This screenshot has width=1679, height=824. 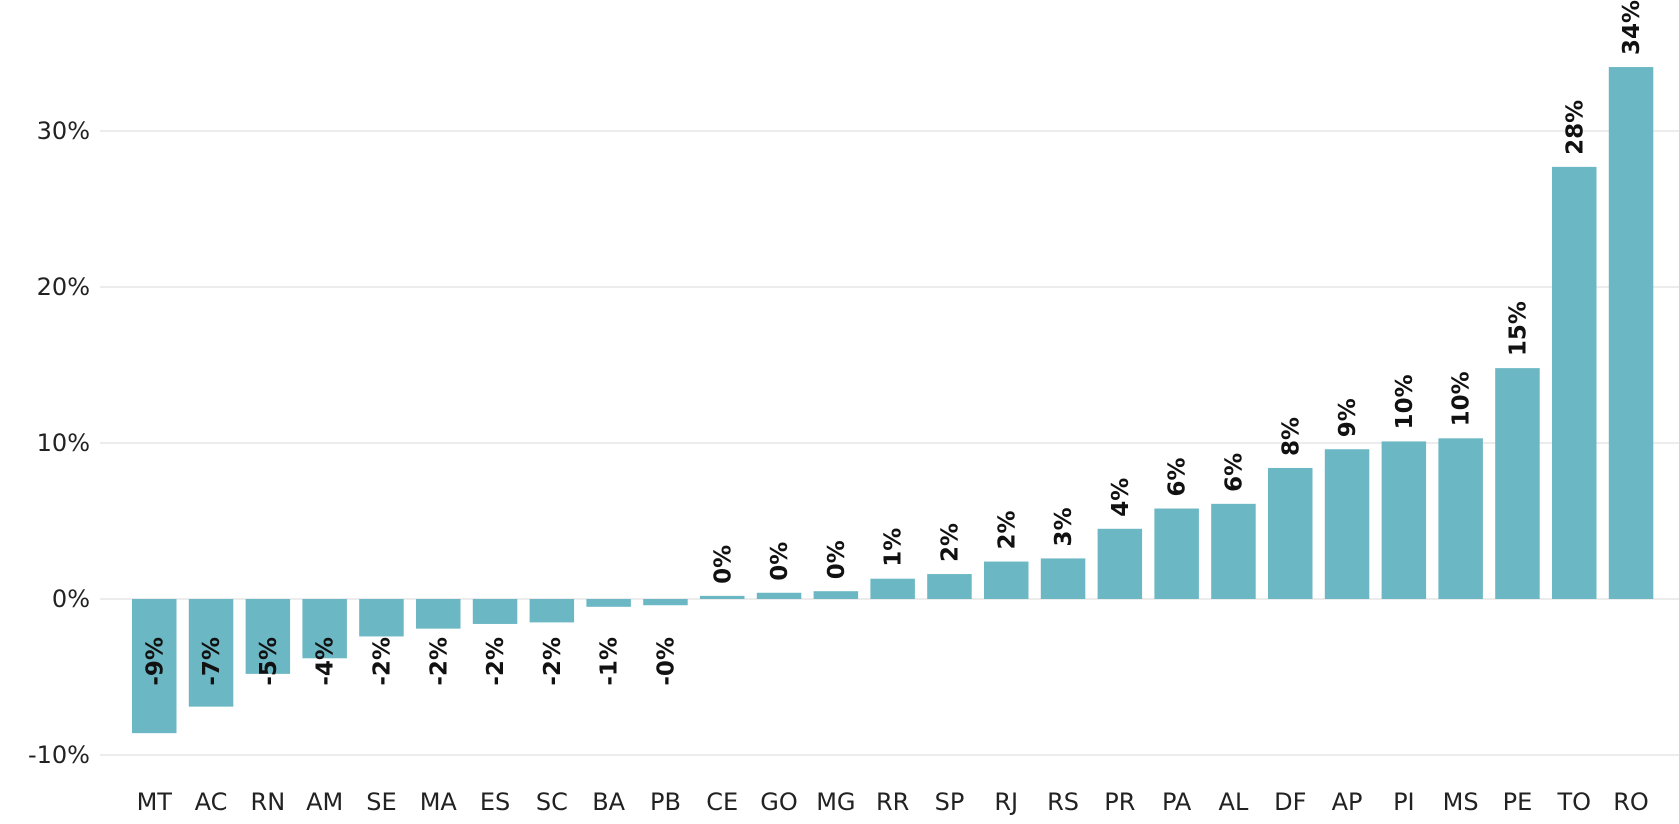 What do you see at coordinates (155, 802) in the screenshot?
I see `x-tick-label: MT` at bounding box center [155, 802].